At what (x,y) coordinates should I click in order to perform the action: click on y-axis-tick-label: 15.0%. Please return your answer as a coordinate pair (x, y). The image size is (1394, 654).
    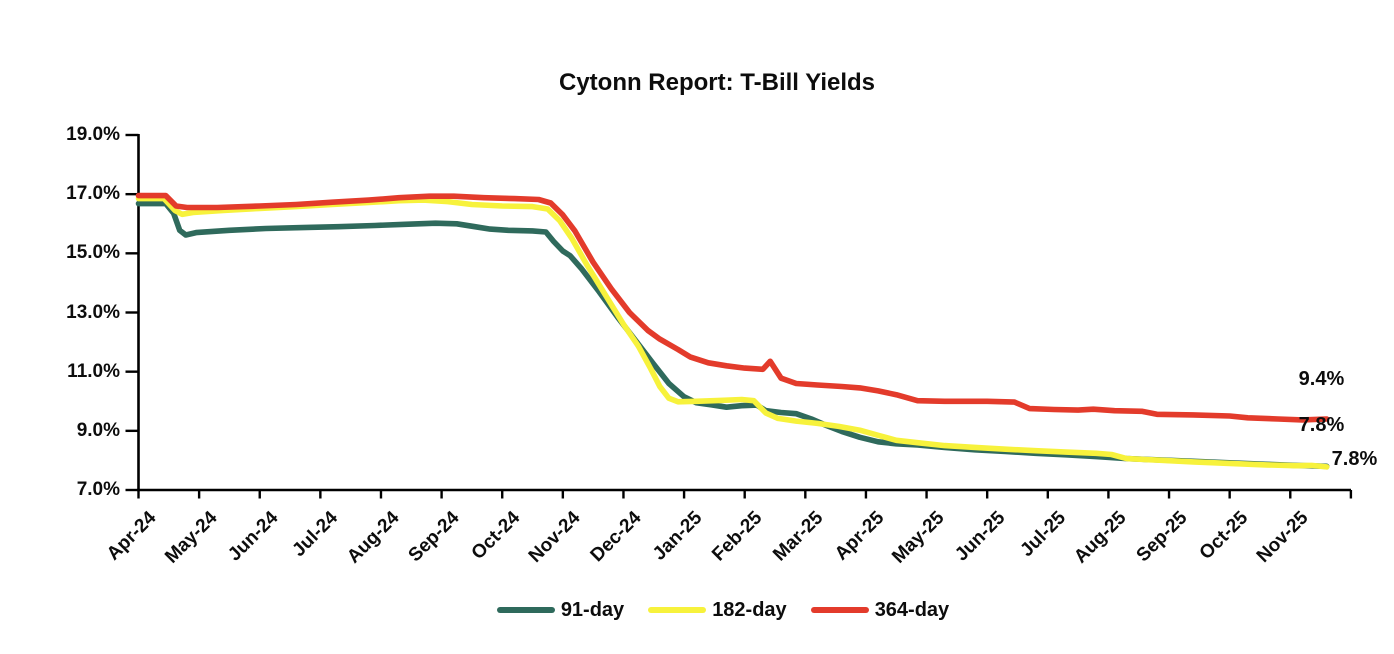
    Looking at the image, I should click on (93, 253).